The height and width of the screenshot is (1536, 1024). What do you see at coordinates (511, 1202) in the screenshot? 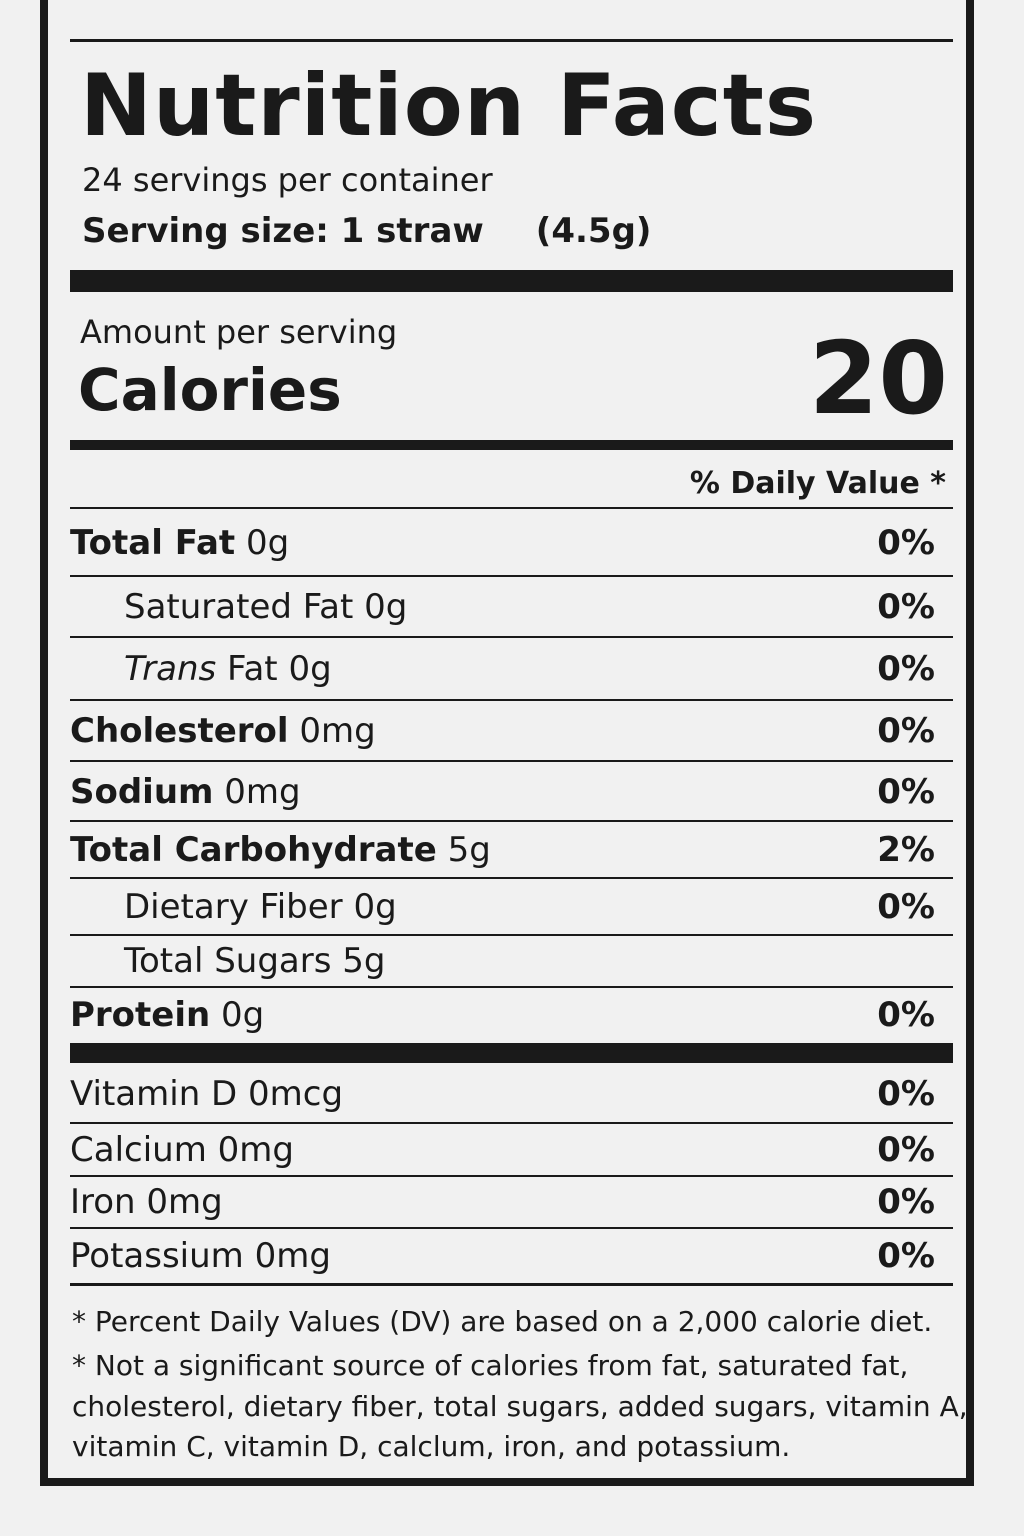
I see `vitamin-row-iron: Iron 0mg 0%` at bounding box center [511, 1202].